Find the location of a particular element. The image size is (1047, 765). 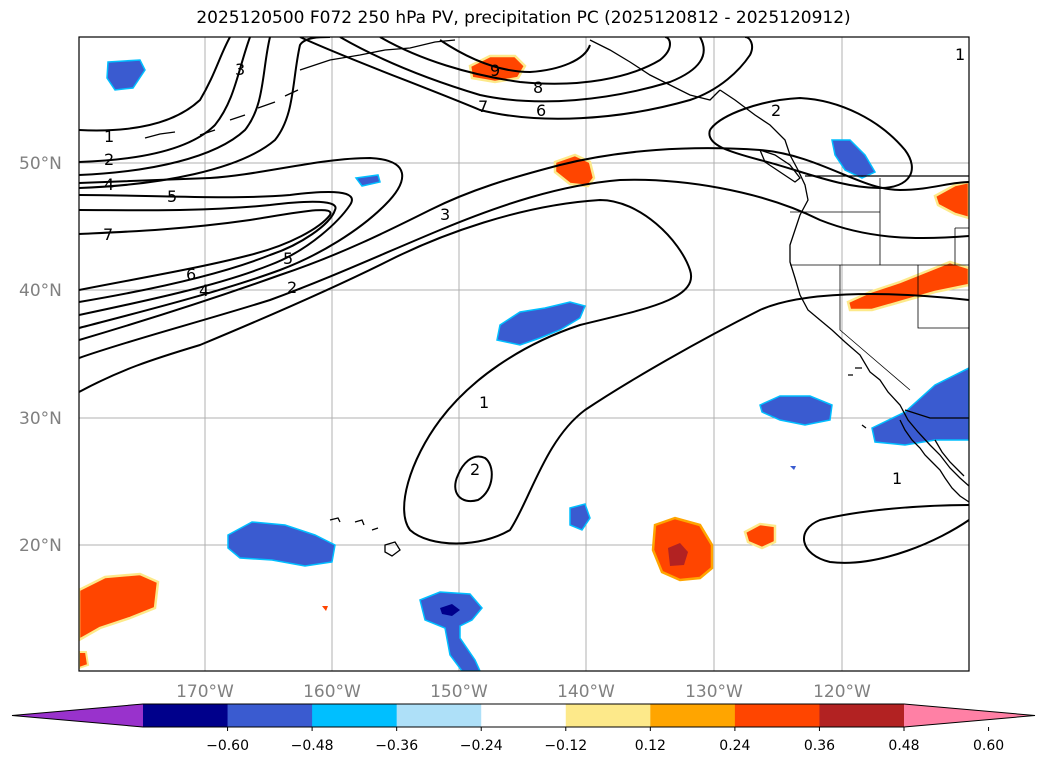

precip-pos-core is located at coordinates (678, 554).